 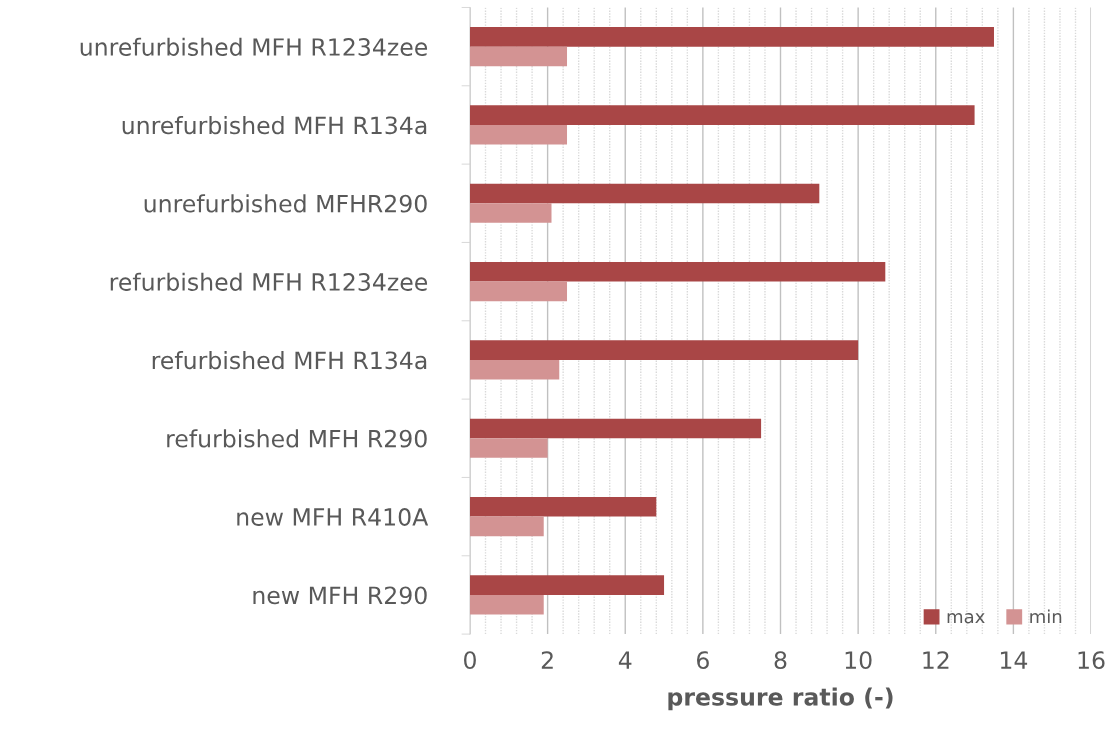 What do you see at coordinates (470, 660) in the screenshot?
I see `x-tick-label: 0` at bounding box center [470, 660].